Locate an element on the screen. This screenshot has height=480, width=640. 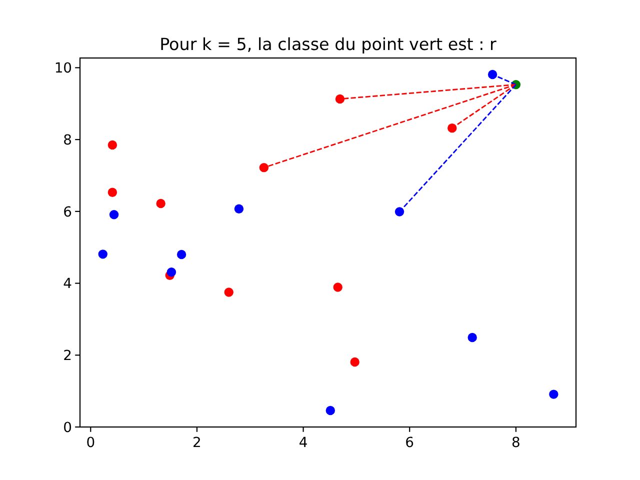
y-tick-label: 0 is located at coordinates (67, 428).